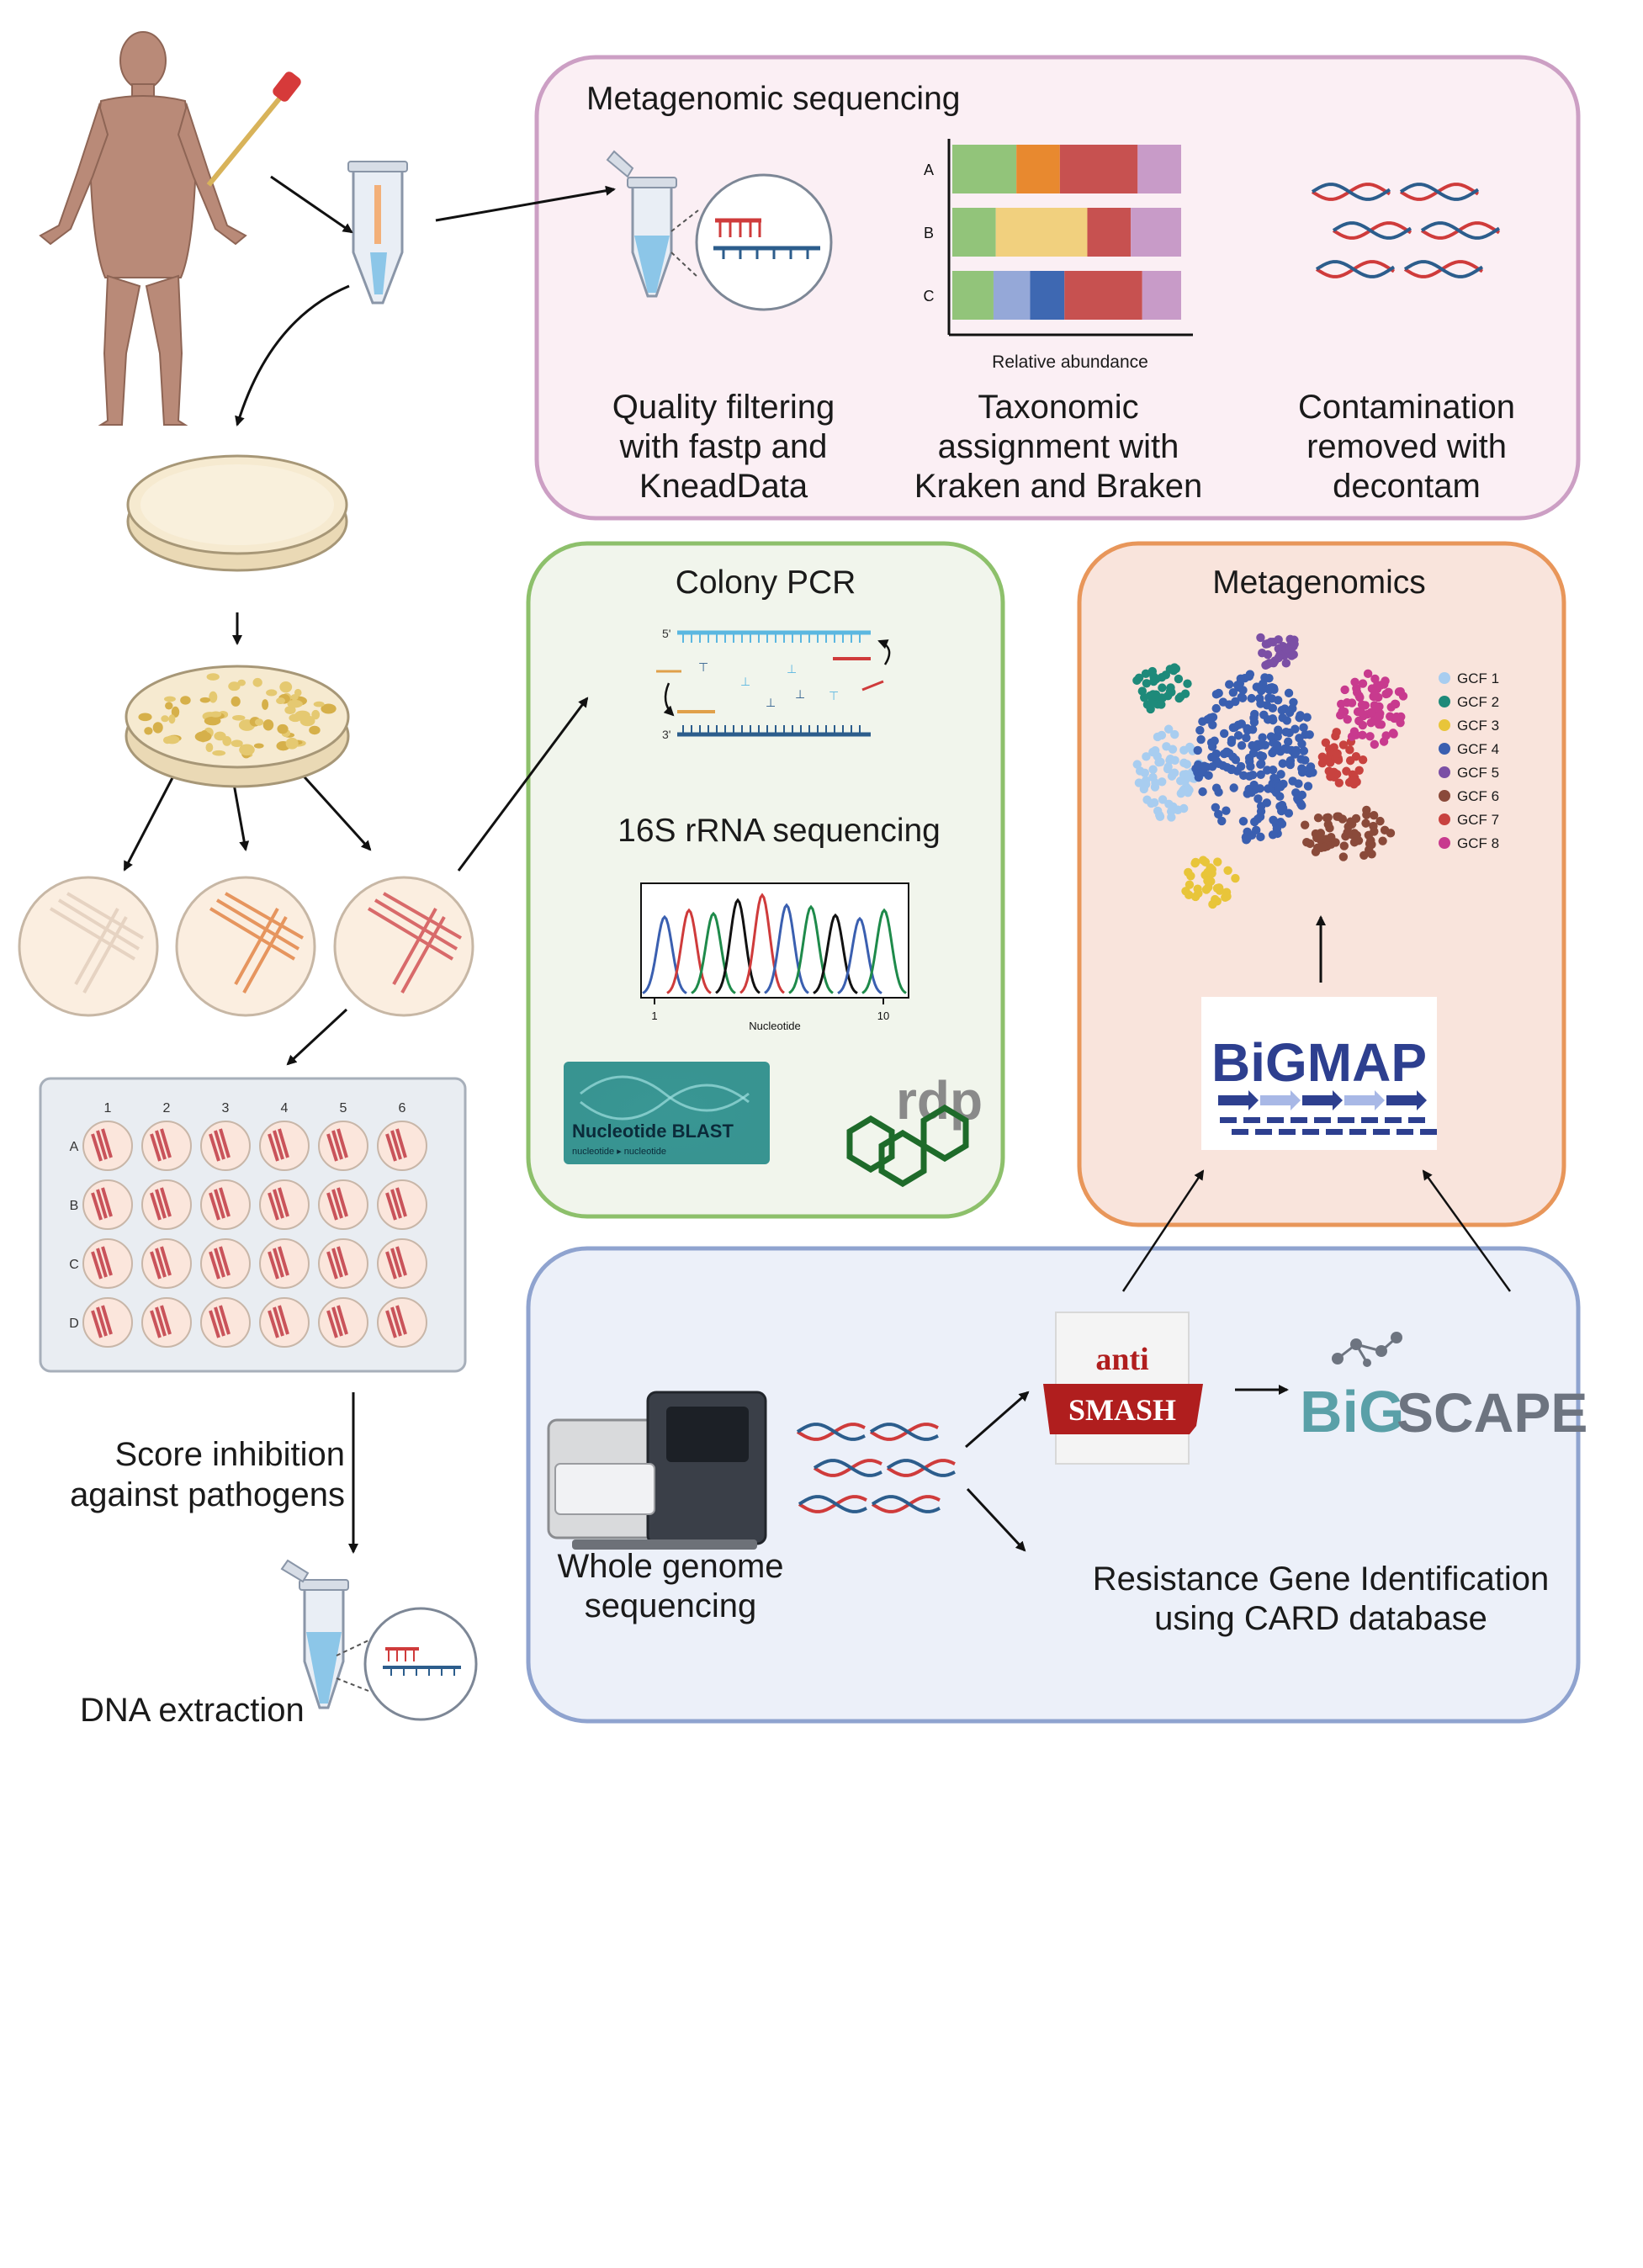 The height and width of the screenshot is (2268, 1643). I want to click on abundance-segment, so click(1156, 232).